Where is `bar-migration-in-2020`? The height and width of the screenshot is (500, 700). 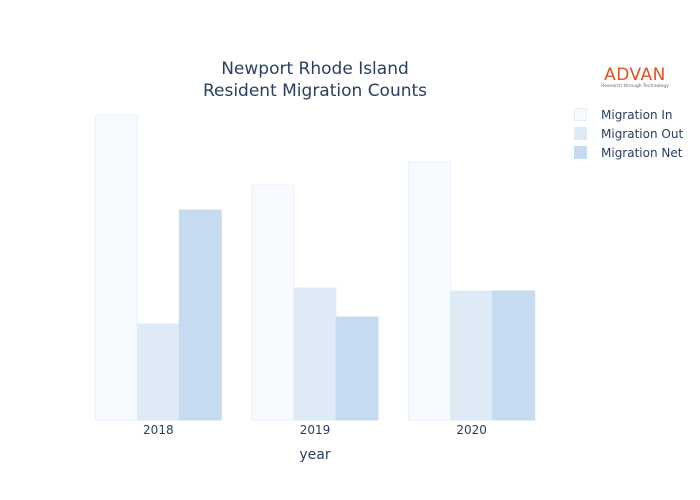 bar-migration-in-2020 is located at coordinates (430, 291).